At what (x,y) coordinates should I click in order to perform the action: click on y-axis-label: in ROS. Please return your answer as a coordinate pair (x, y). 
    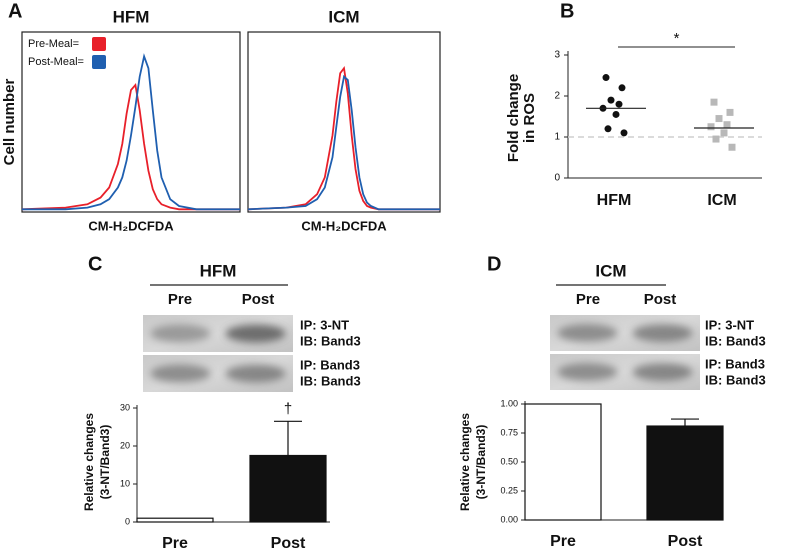
    Looking at the image, I should click on (529, 118).